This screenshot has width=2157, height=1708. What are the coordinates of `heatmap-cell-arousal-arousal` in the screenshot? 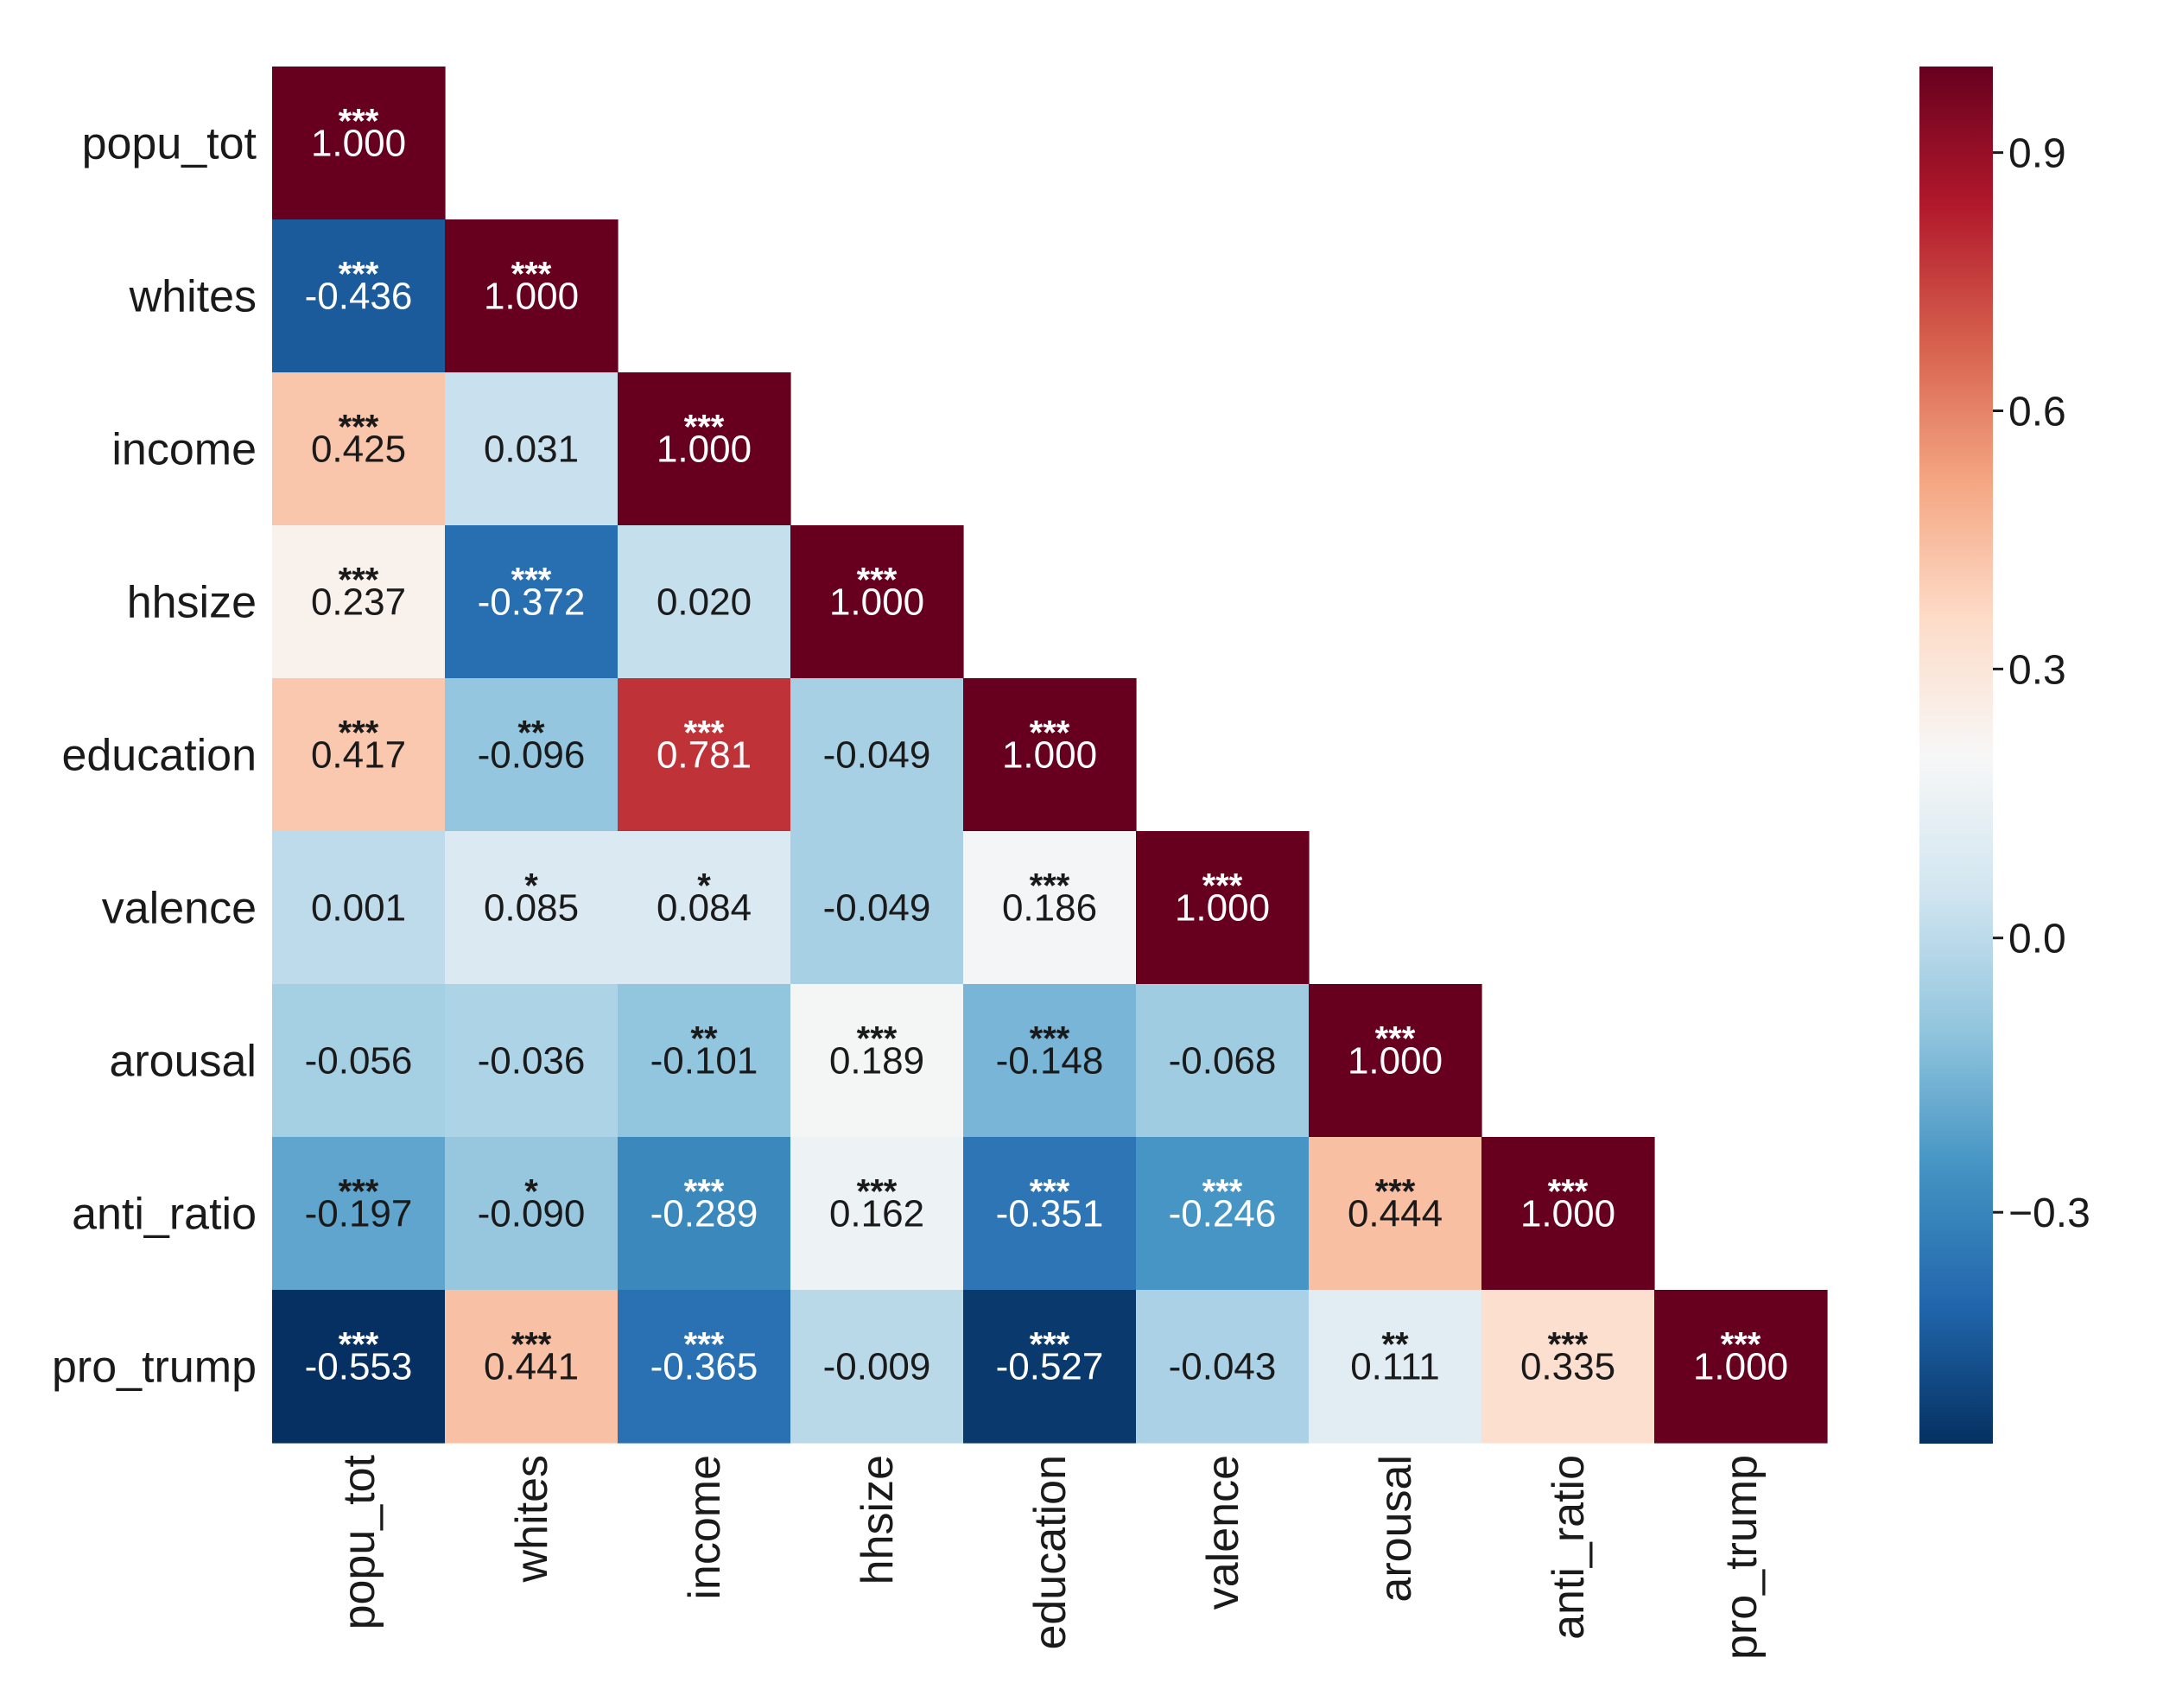 It's located at (1395, 1061).